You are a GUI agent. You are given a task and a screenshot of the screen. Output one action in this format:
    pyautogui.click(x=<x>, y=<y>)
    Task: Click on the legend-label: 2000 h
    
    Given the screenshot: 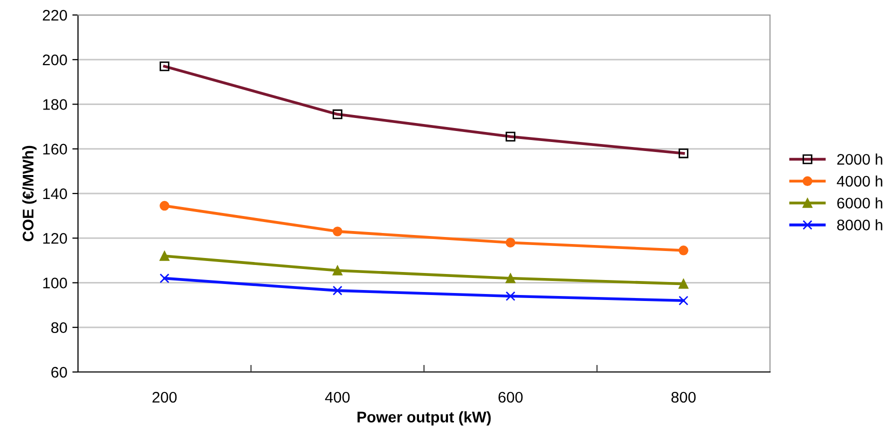 What is the action you would take?
    pyautogui.click(x=859, y=159)
    